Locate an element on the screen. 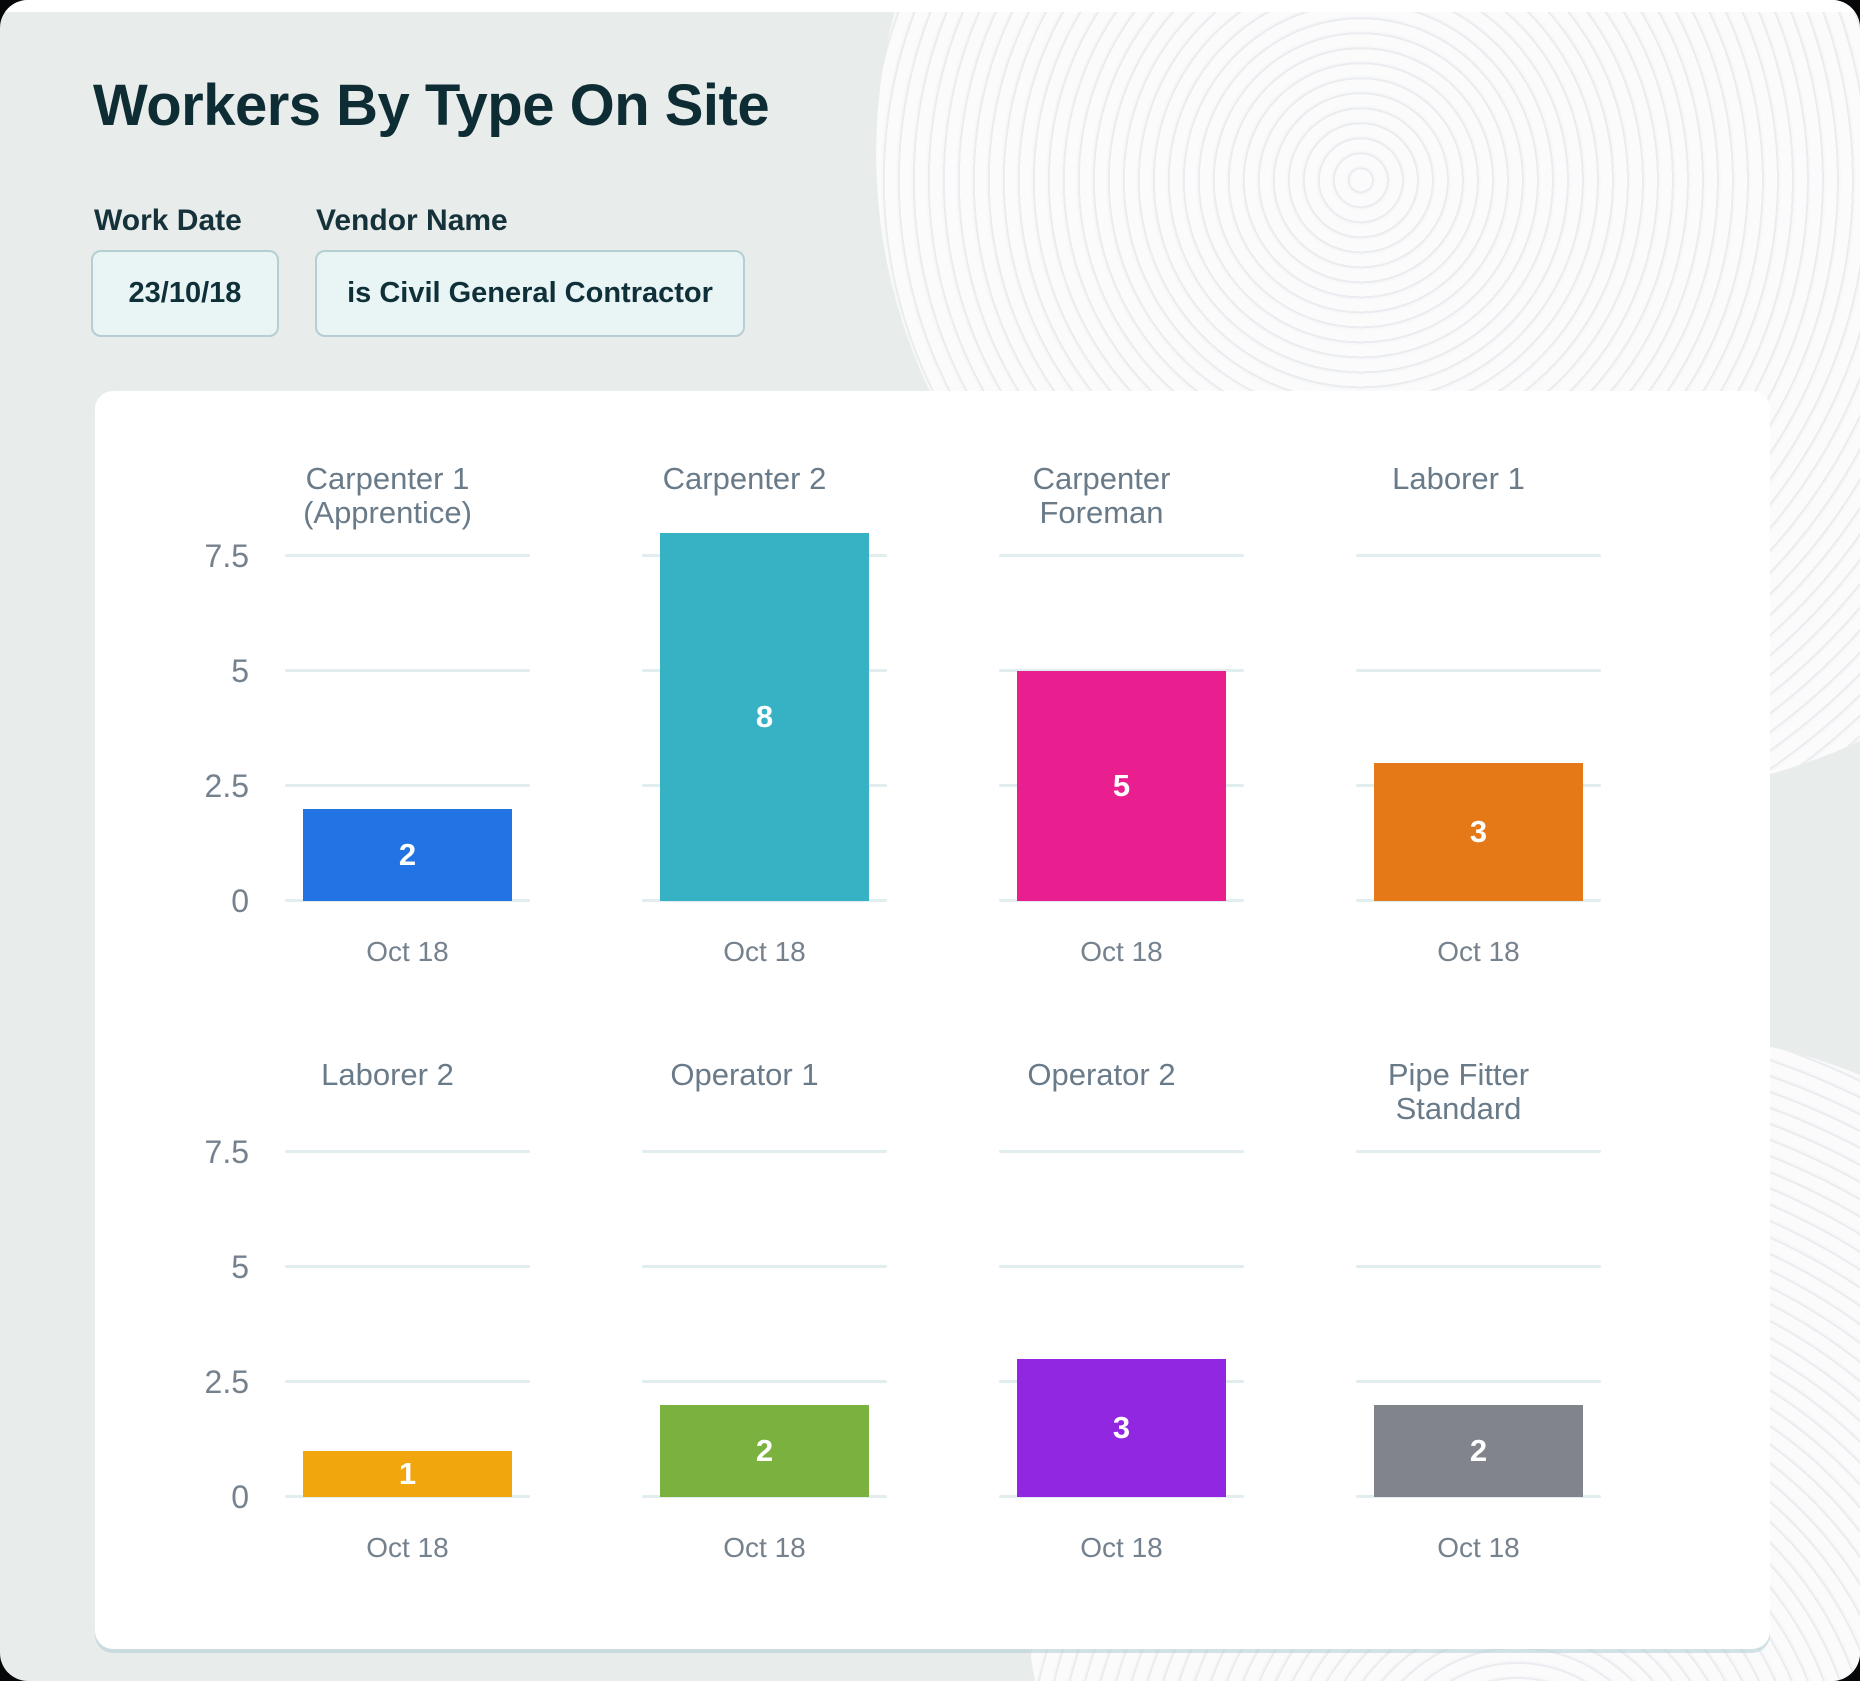 Image resolution: width=1860 pixels, height=1681 pixels. window-top-strip is located at coordinates (930, 6).